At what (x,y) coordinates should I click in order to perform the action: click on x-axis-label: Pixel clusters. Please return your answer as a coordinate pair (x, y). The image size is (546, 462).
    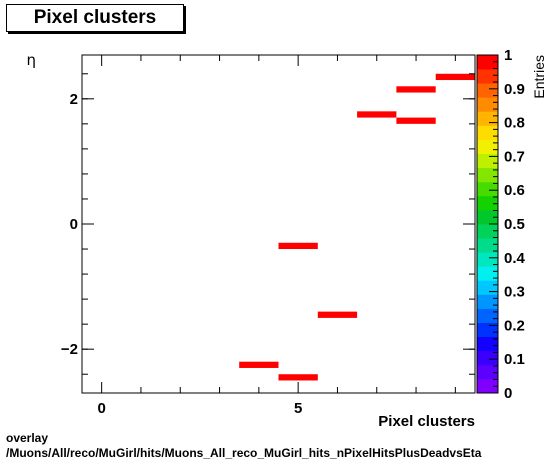
    Looking at the image, I should click on (426, 421).